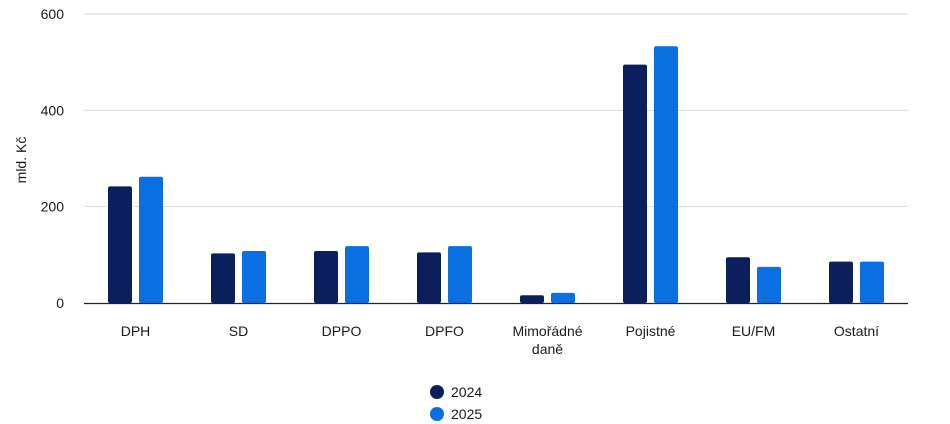  What do you see at coordinates (547, 349) in the screenshot?
I see `x-category-label: daně` at bounding box center [547, 349].